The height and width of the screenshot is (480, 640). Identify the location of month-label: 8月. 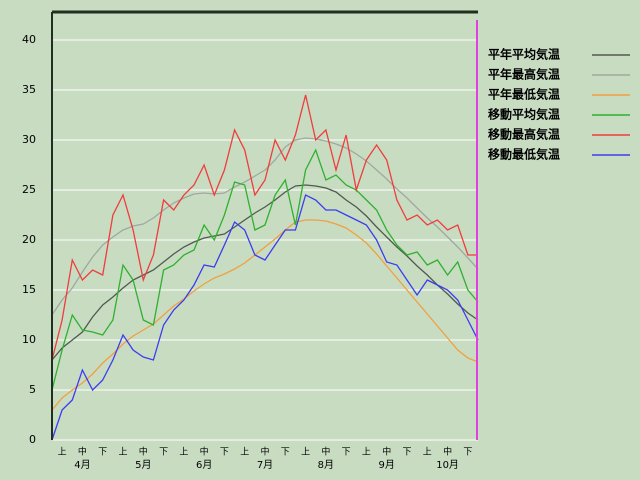
(326, 465).